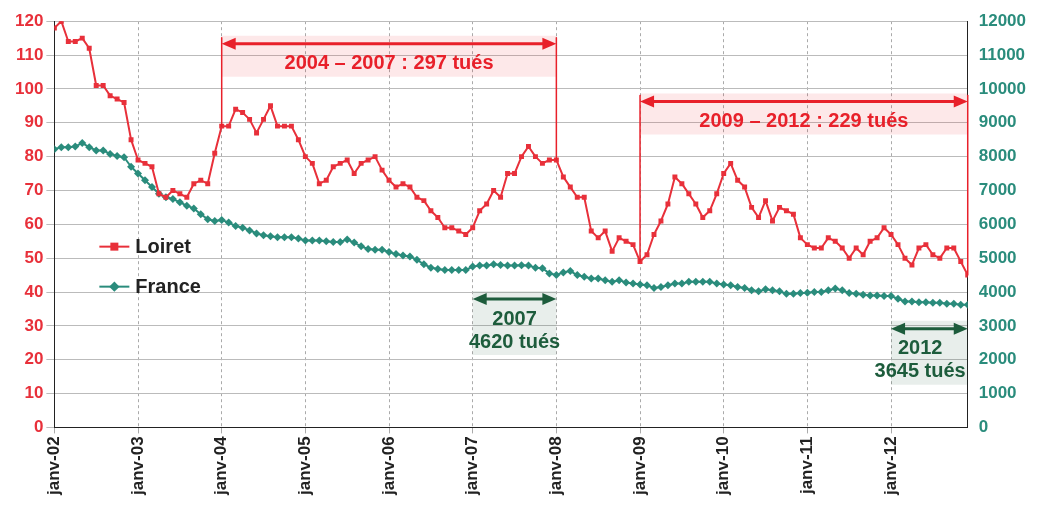 This screenshot has height=506, width=1045. Describe the element at coordinates (472, 466) in the screenshot. I see `x-tick-label: janv-07` at that location.